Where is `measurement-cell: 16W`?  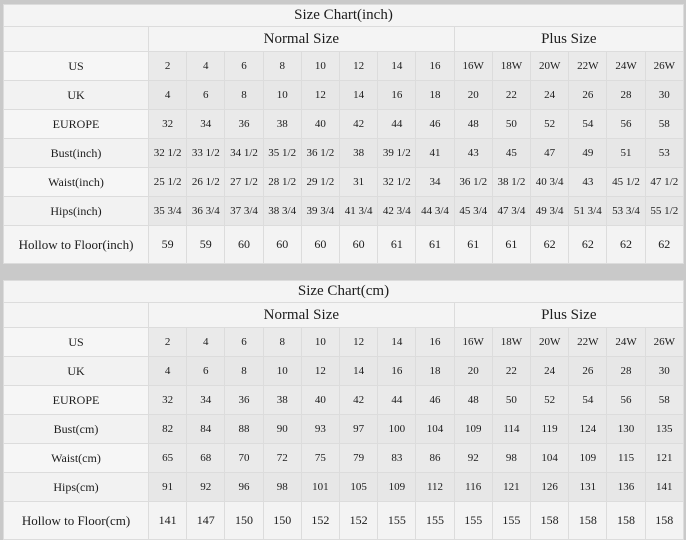 measurement-cell: 16W is located at coordinates (473, 66).